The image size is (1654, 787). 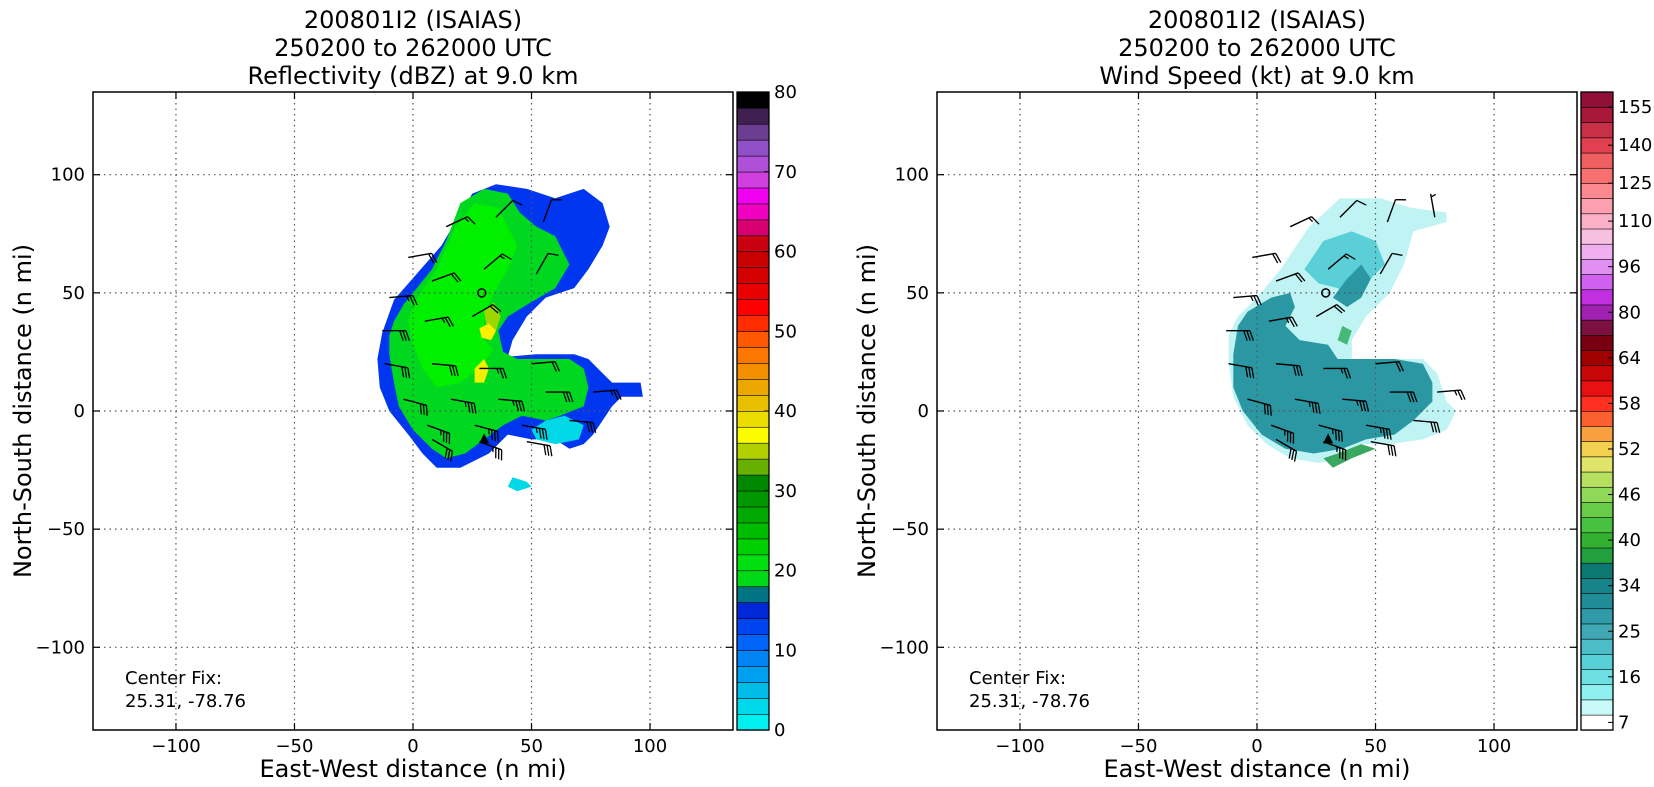 What do you see at coordinates (917, 293) in the screenshot?
I see `y-tick-label: 50` at bounding box center [917, 293].